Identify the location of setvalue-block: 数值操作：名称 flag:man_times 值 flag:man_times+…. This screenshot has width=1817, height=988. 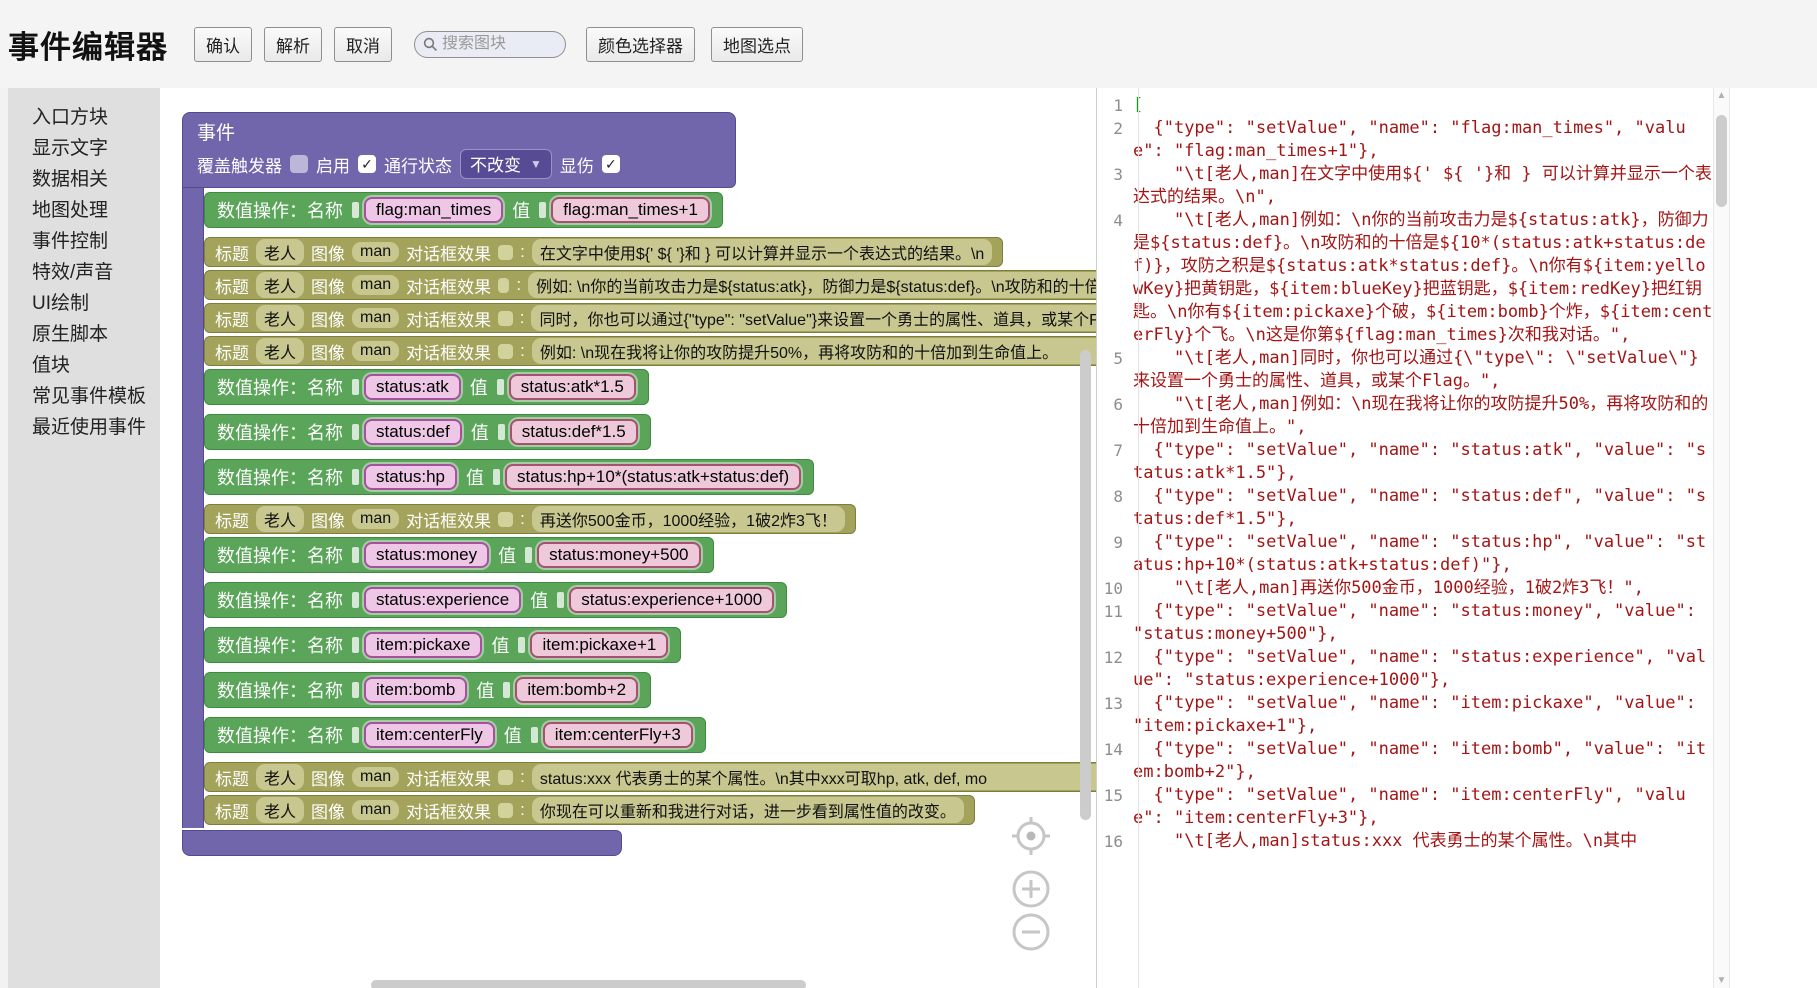
(463, 210).